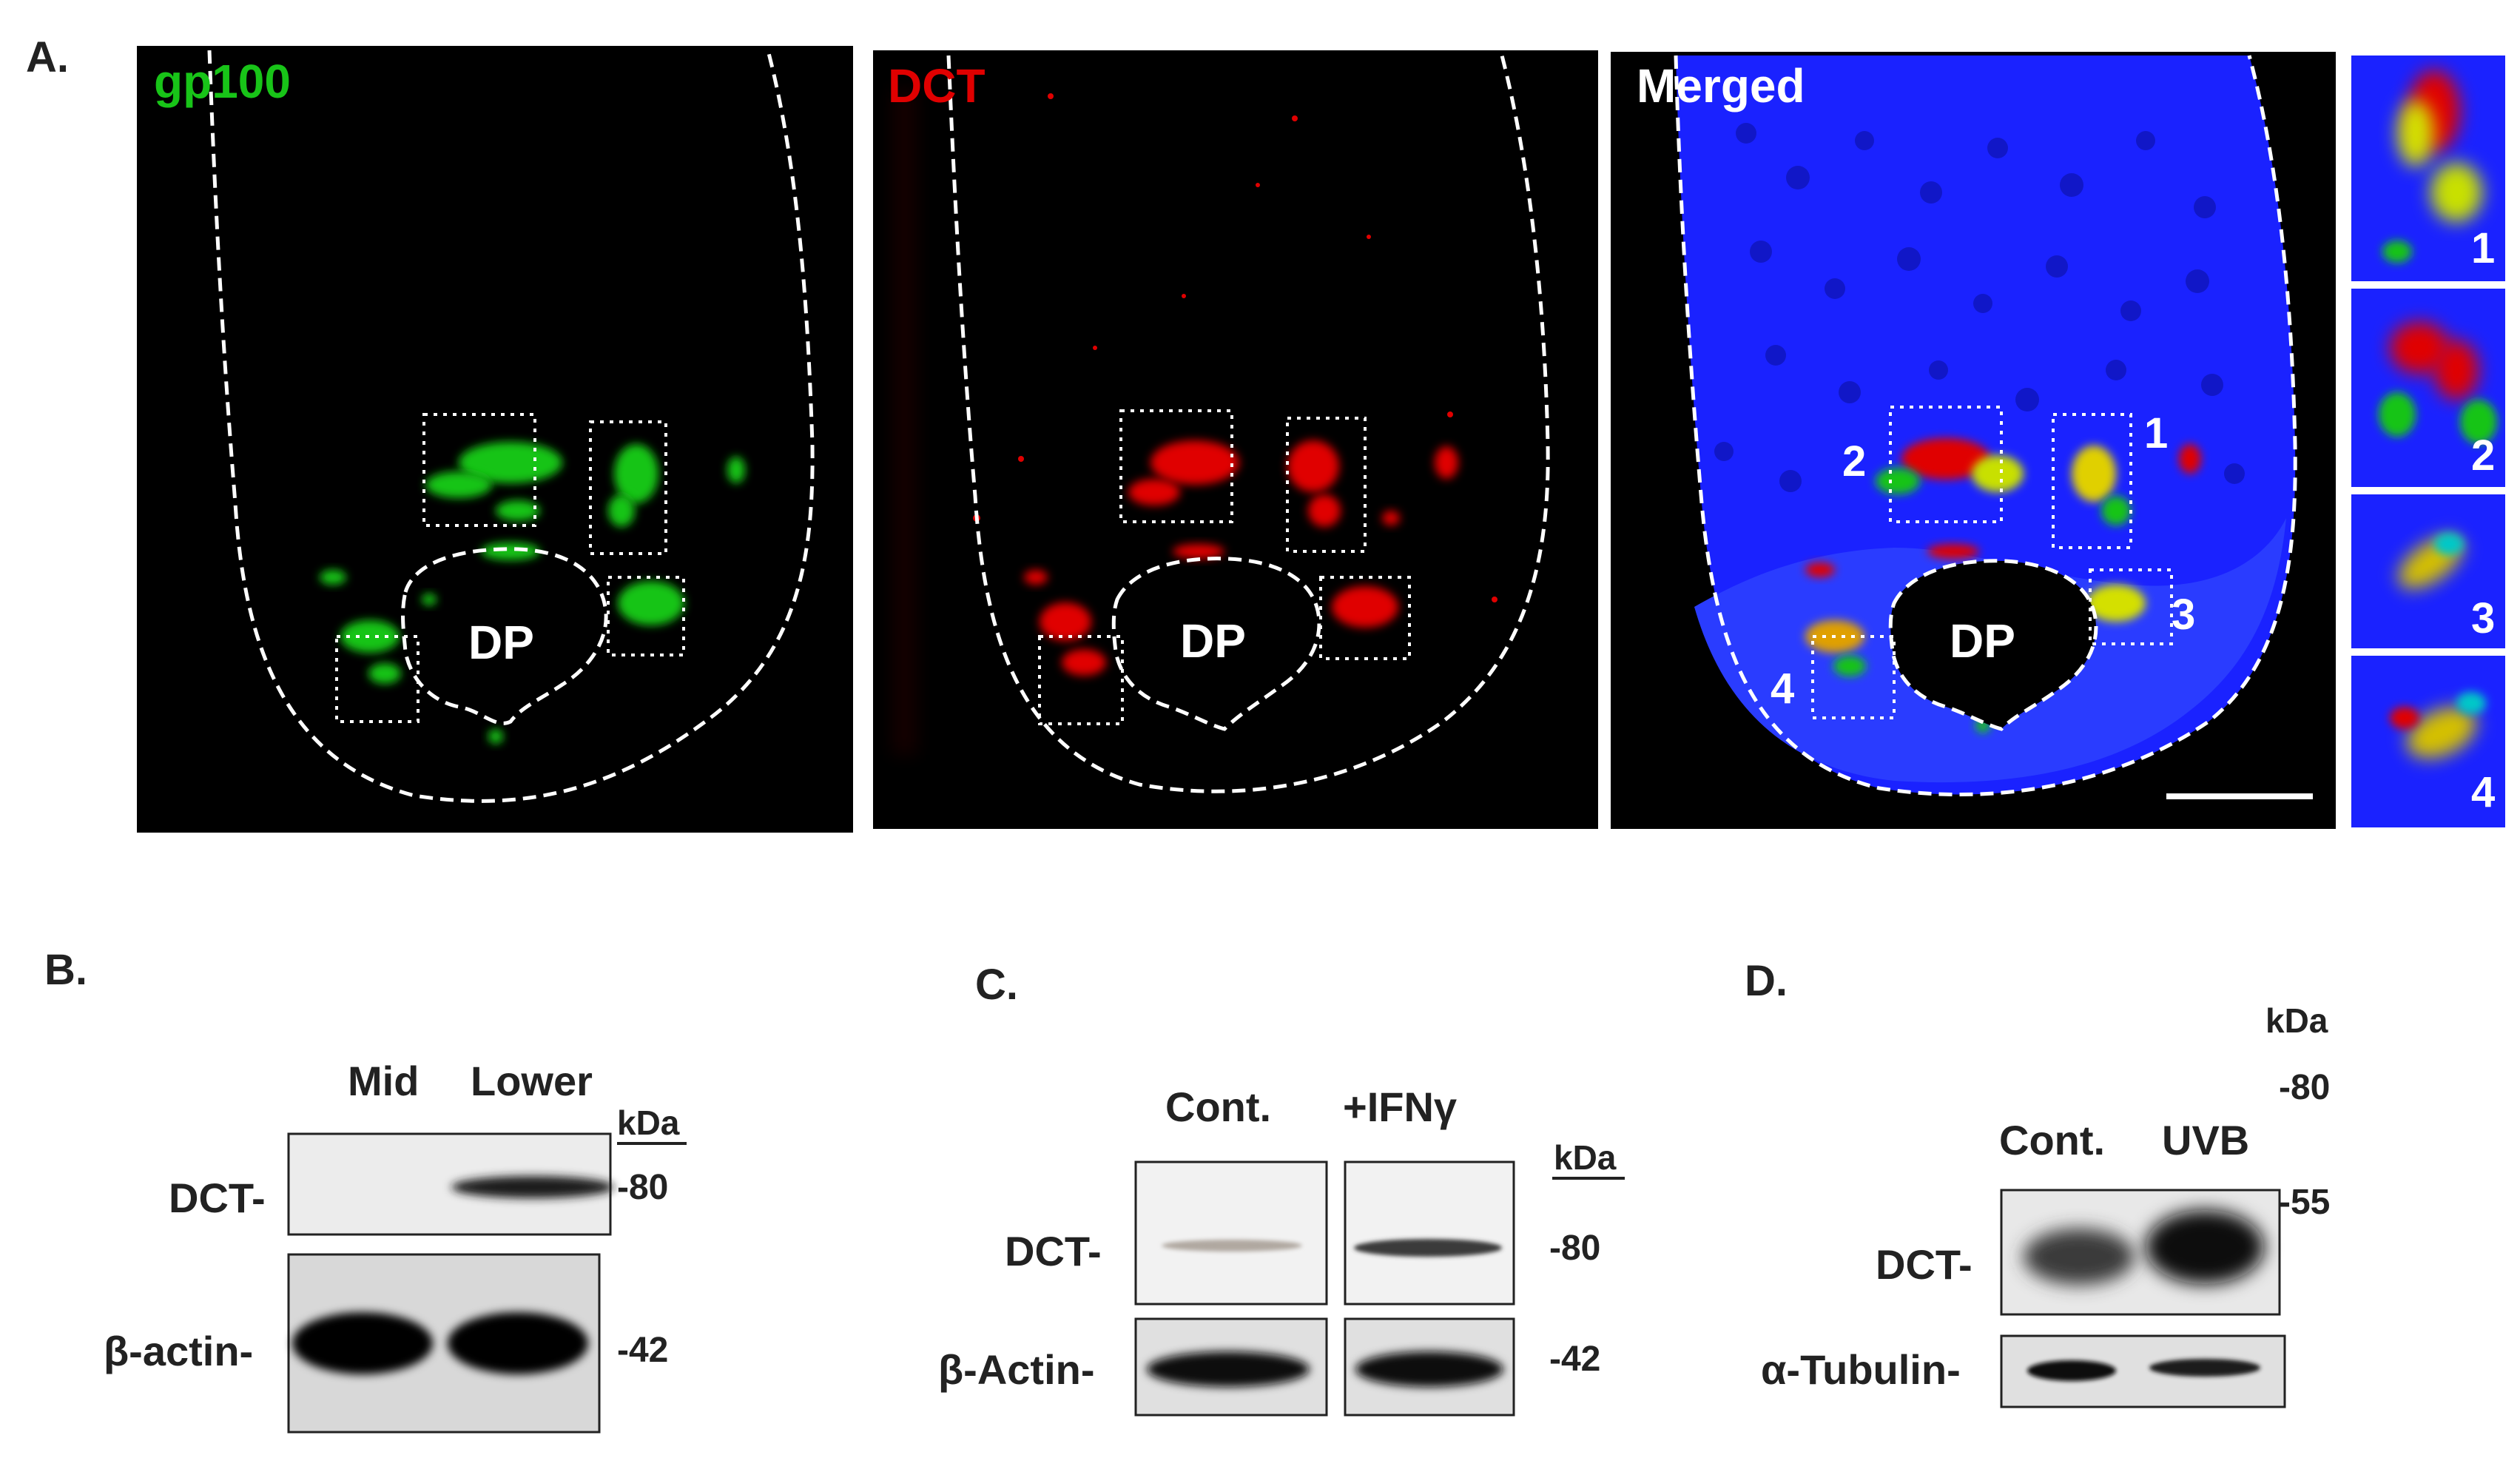  Describe the element at coordinates (218, 1198) in the screenshot. I see `row-label-b-dct: DCT-` at that location.